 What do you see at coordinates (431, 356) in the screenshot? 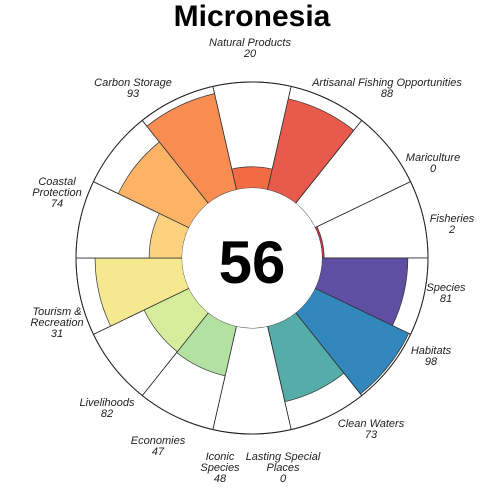
I see `petal-label: Habitats 98` at bounding box center [431, 356].